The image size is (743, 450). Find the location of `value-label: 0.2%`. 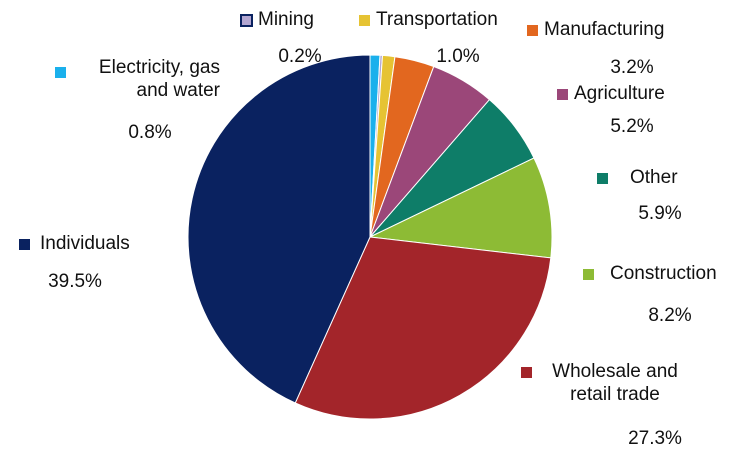

value-label: 0.2% is located at coordinates (300, 56).